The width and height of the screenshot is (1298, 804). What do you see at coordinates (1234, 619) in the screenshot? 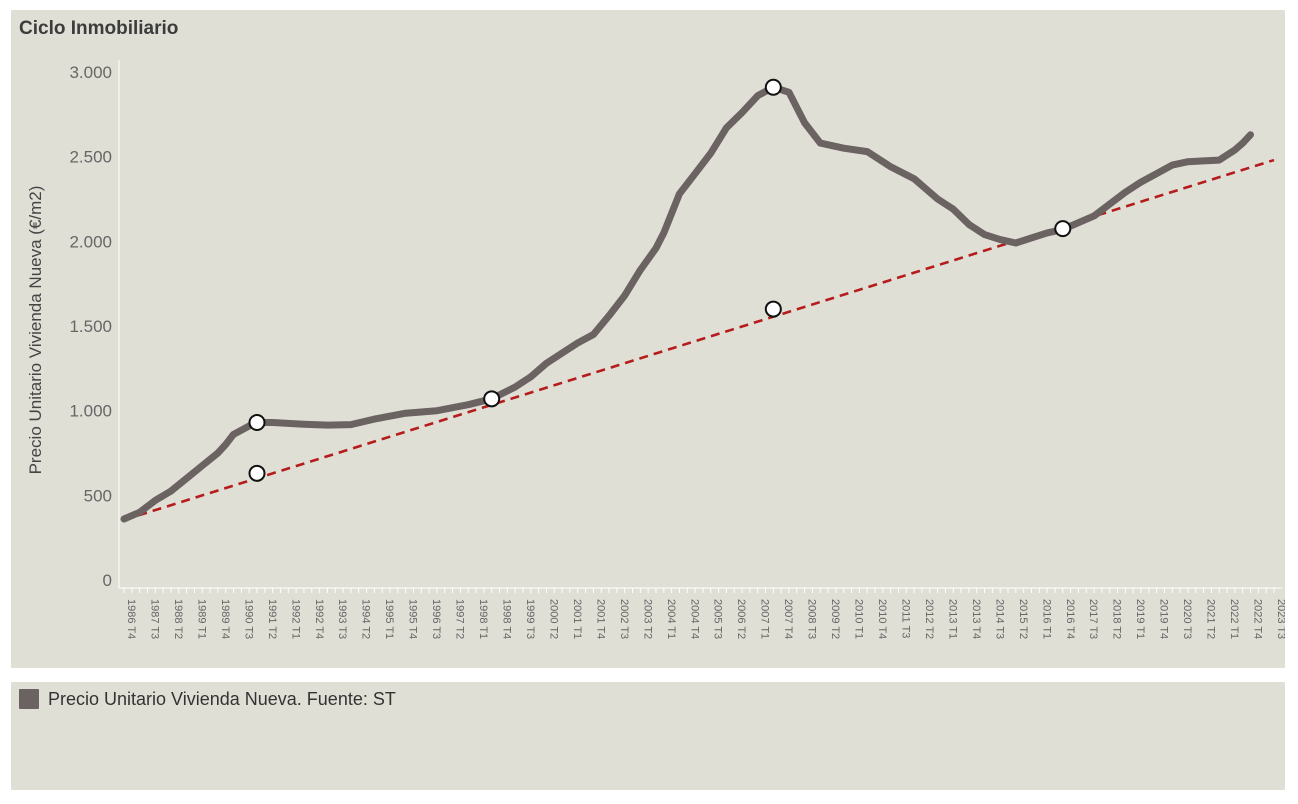
I see `x-tick-label: 2022 T1` at bounding box center [1234, 619].